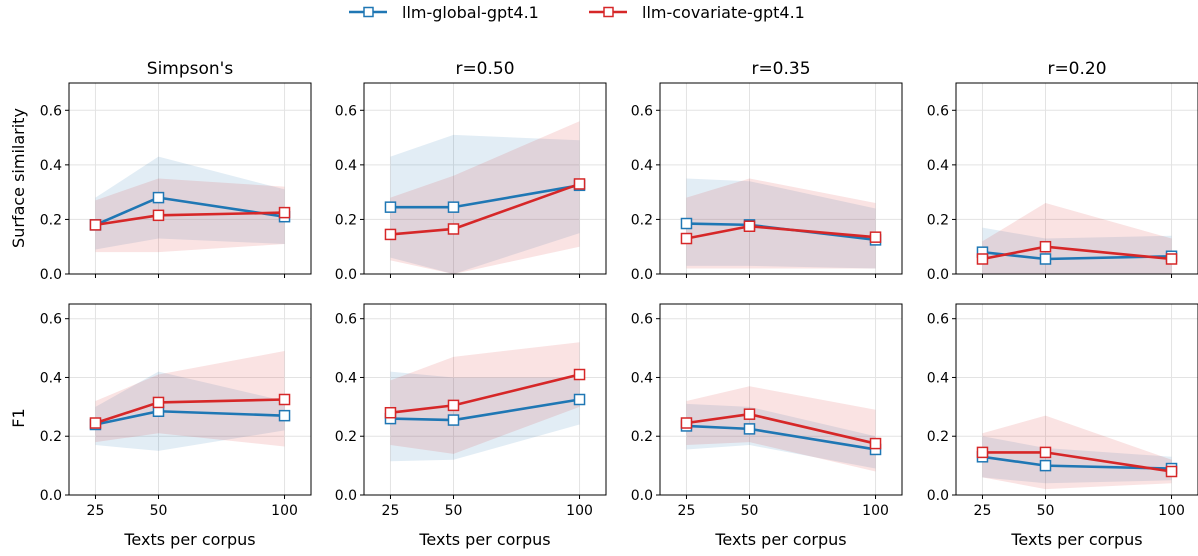 This screenshot has width=1198, height=556. Describe the element at coordinates (470, 12) in the screenshot. I see `legend-label: llm-global-gpt4.1` at that location.